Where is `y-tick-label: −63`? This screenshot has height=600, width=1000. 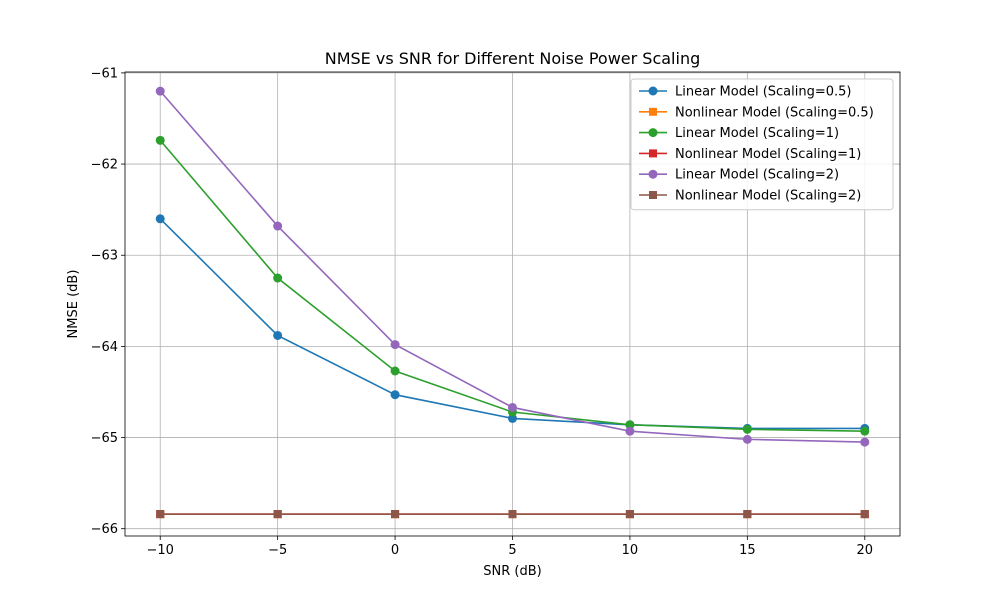 y-tick-label: −63 is located at coordinates (104, 256).